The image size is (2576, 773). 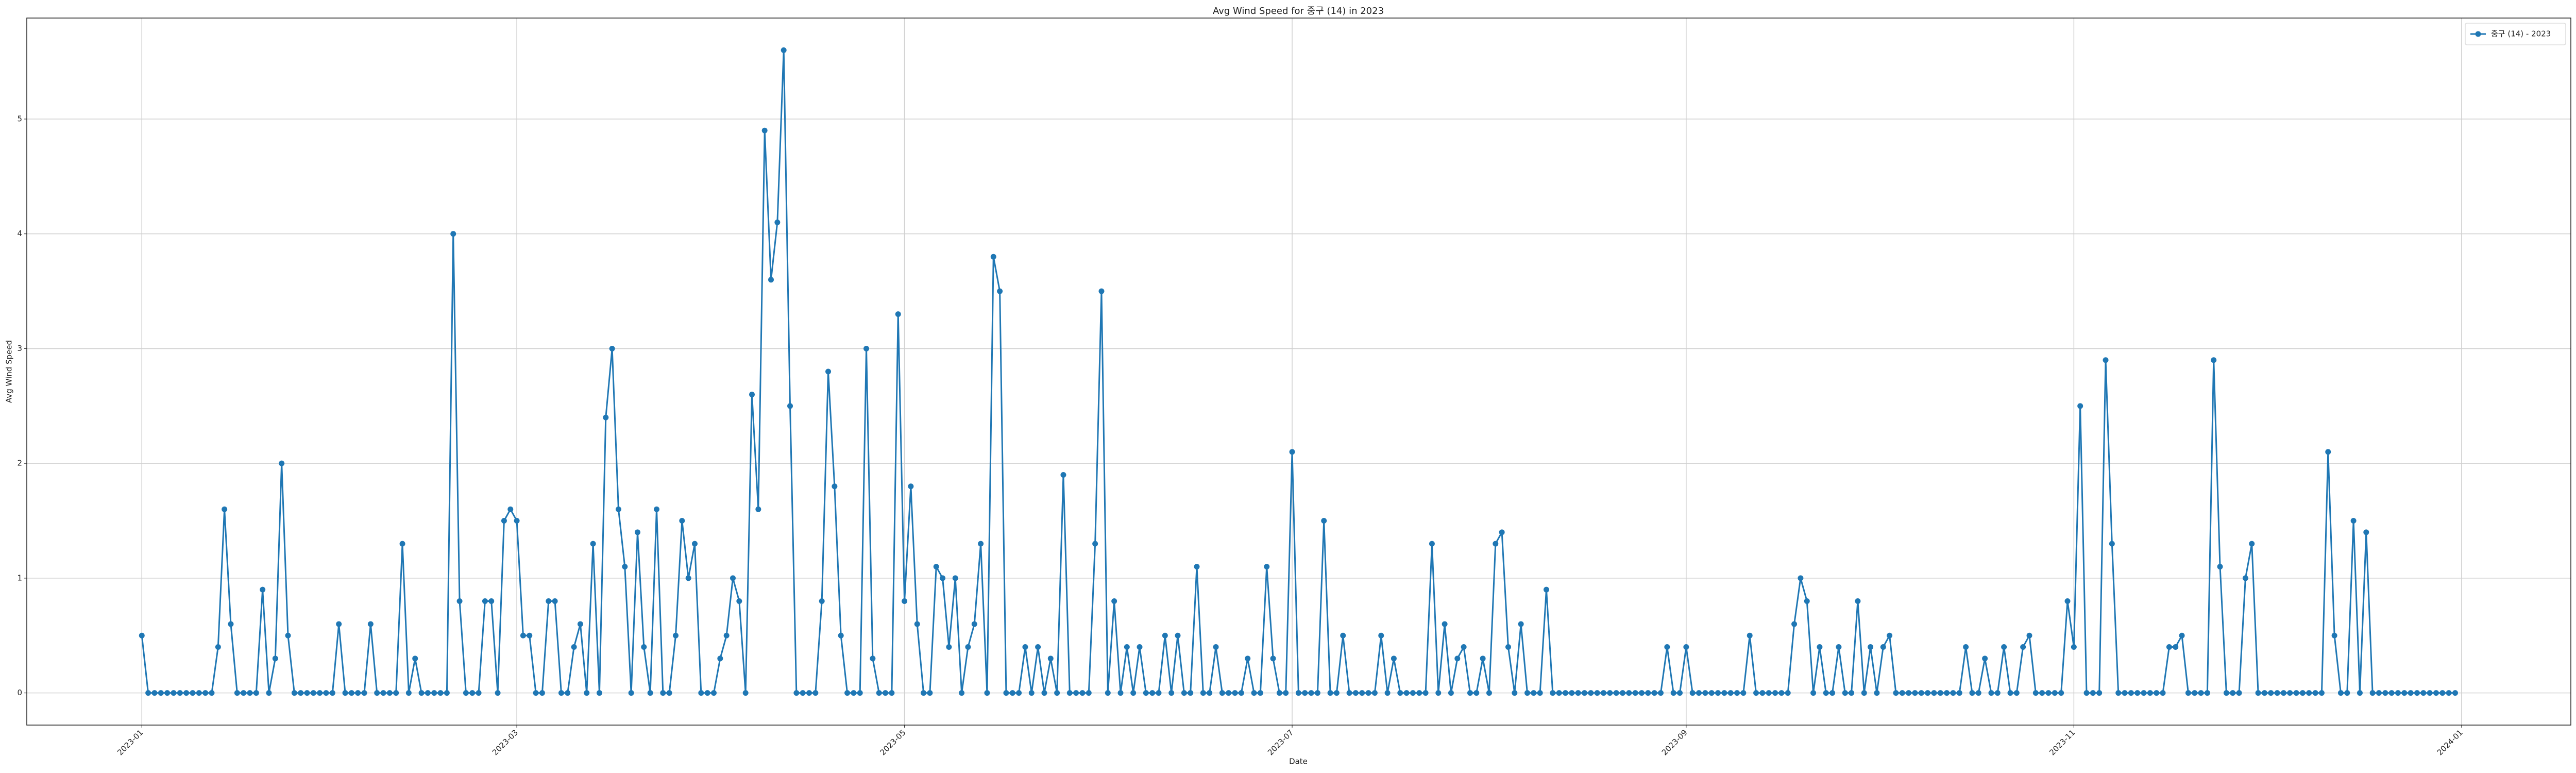 I want to click on y-tick-label: 5, so click(x=19, y=119).